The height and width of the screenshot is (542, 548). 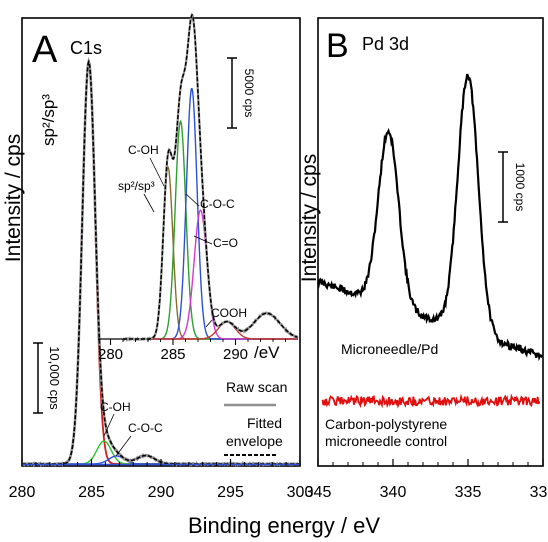 What do you see at coordinates (192, 351) in the screenshot?
I see `inset-x-ticks: 280 285 290` at bounding box center [192, 351].